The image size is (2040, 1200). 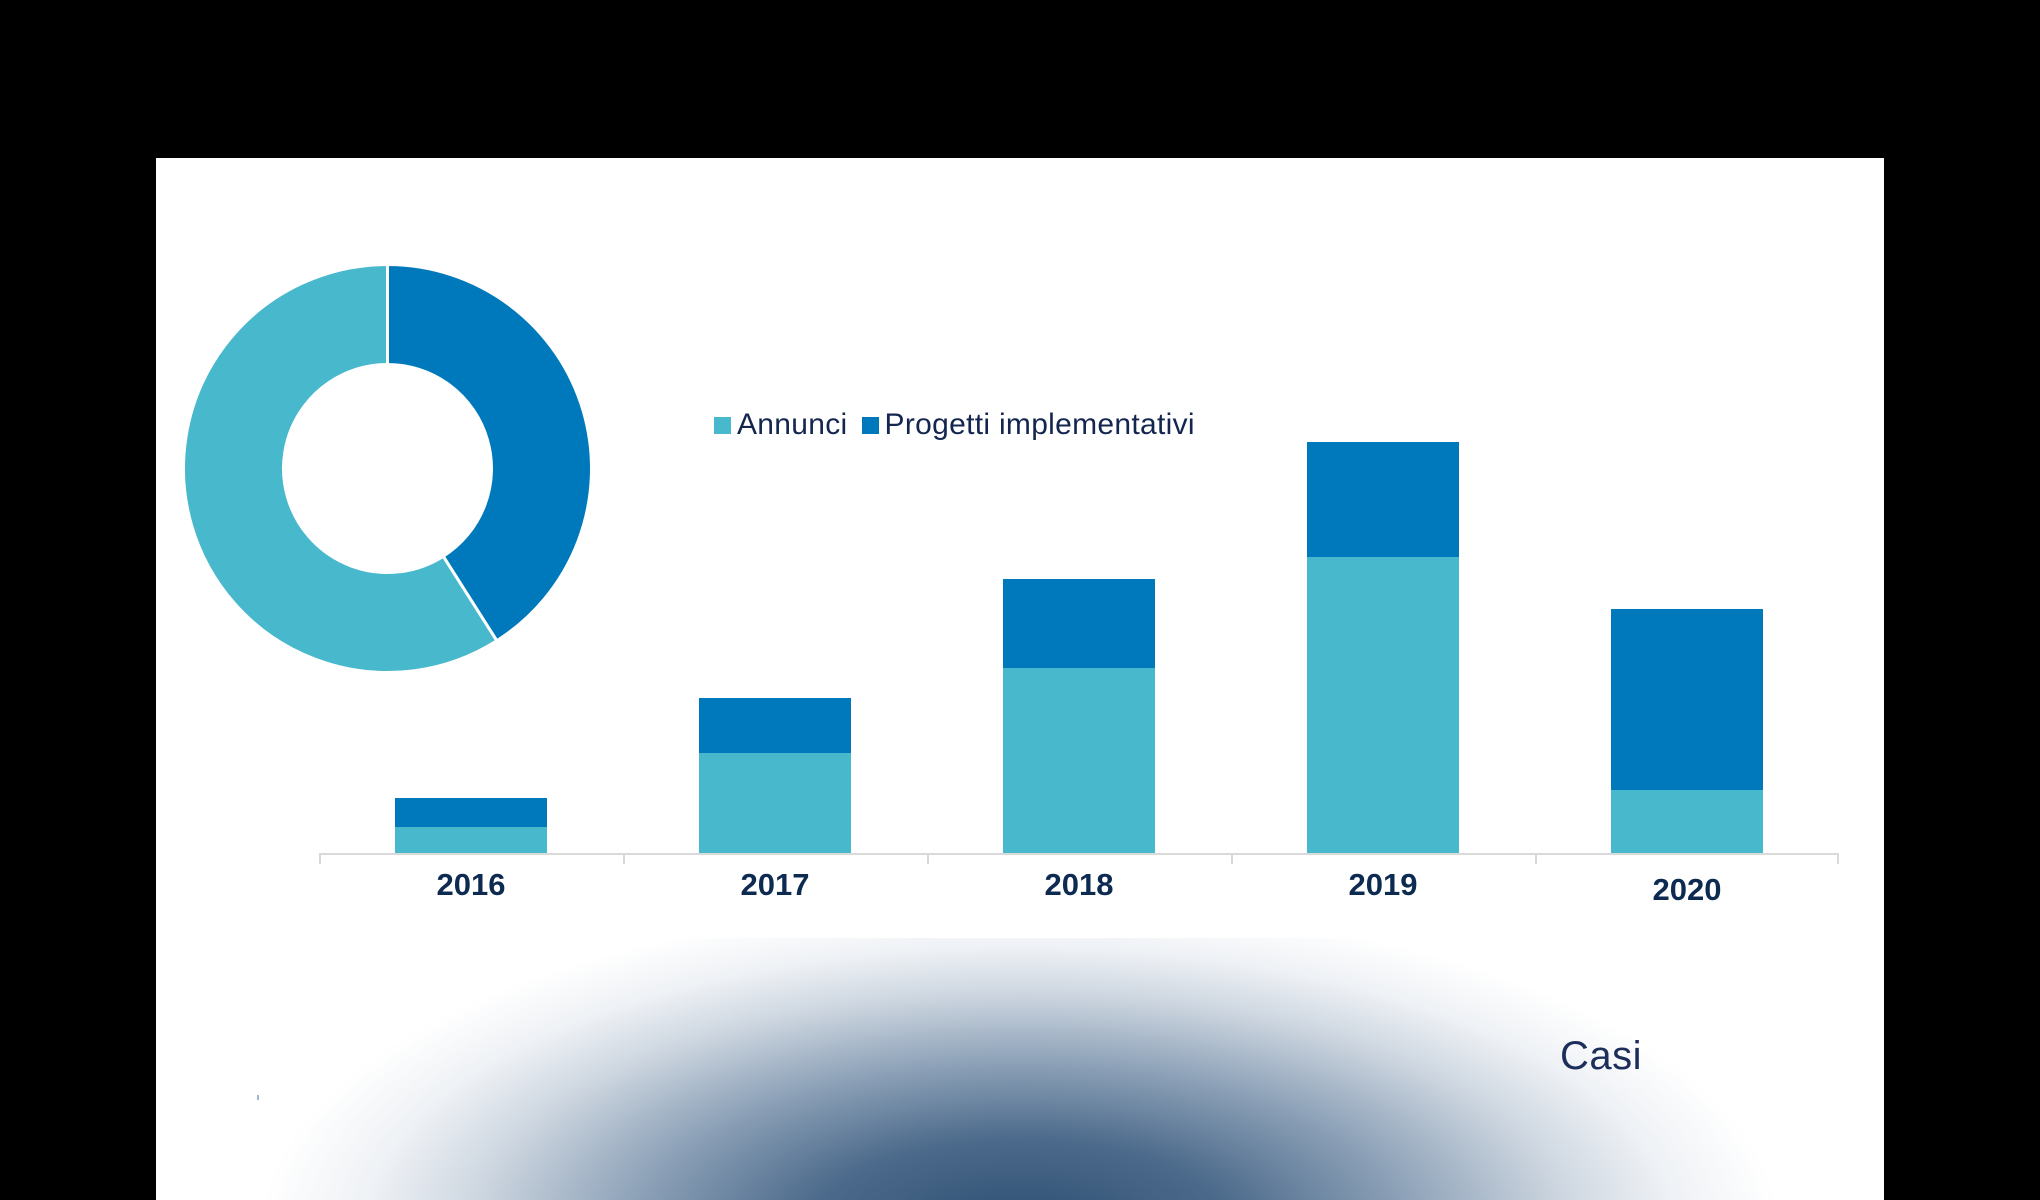 What do you see at coordinates (775, 884) in the screenshot?
I see `x-axis-label: 2017` at bounding box center [775, 884].